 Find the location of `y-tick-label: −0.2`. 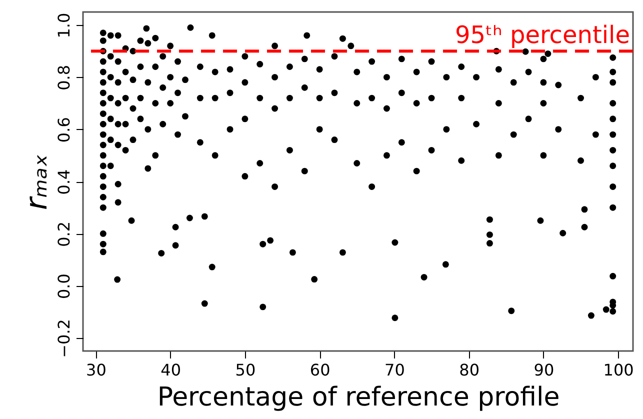

y-tick-label: −0.2 is located at coordinates (64, 338).